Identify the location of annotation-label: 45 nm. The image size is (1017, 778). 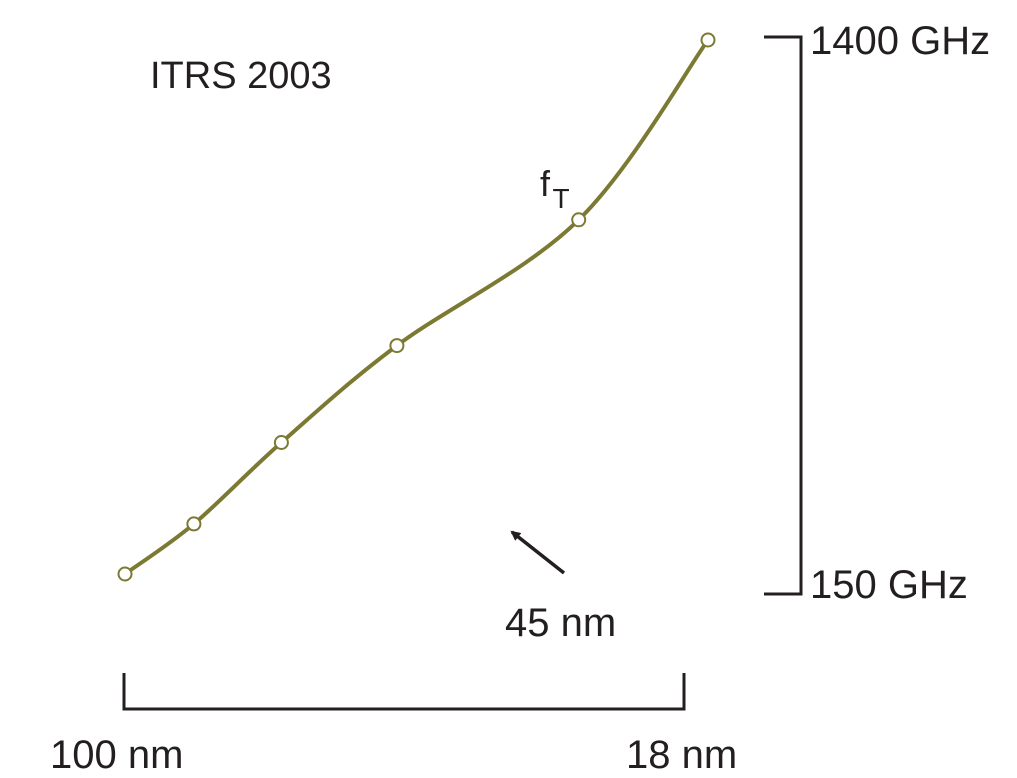
(560, 623).